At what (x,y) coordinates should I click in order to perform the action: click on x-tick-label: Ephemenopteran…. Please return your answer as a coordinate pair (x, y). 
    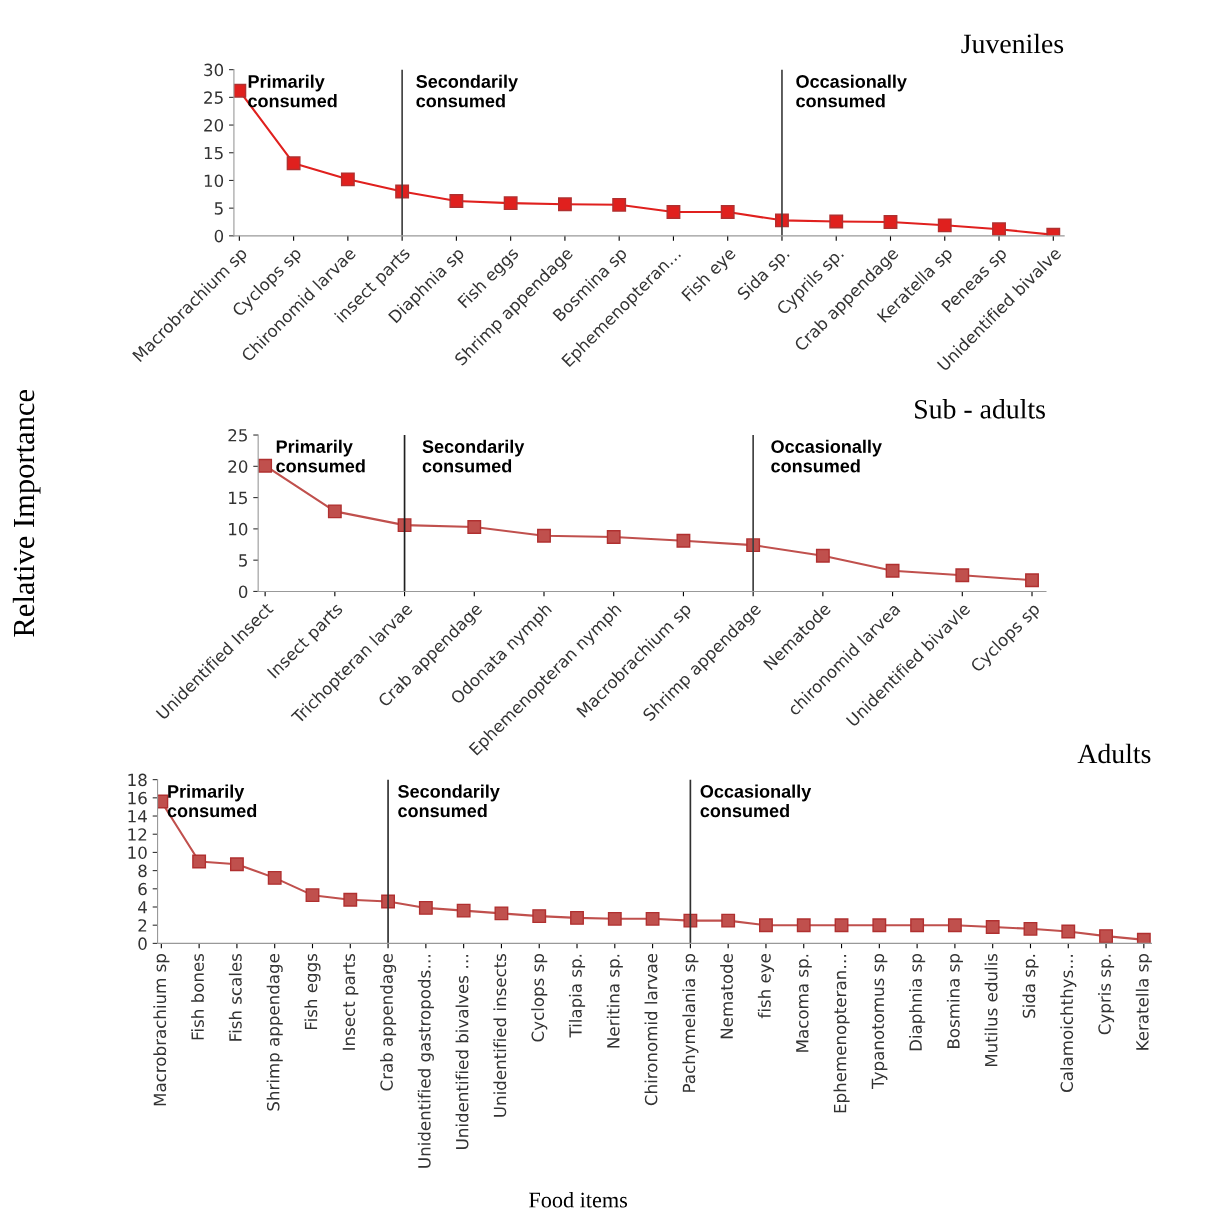
    Looking at the image, I should click on (841, 1034).